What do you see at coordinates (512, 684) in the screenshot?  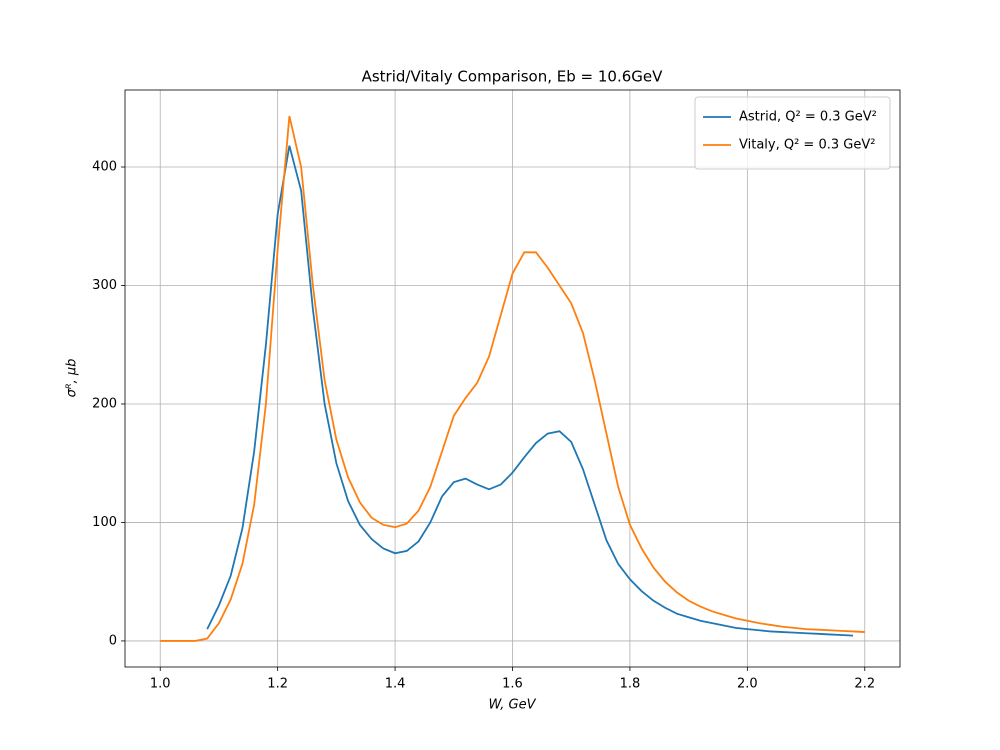 I see `x-tick-label: 1.6` at bounding box center [512, 684].